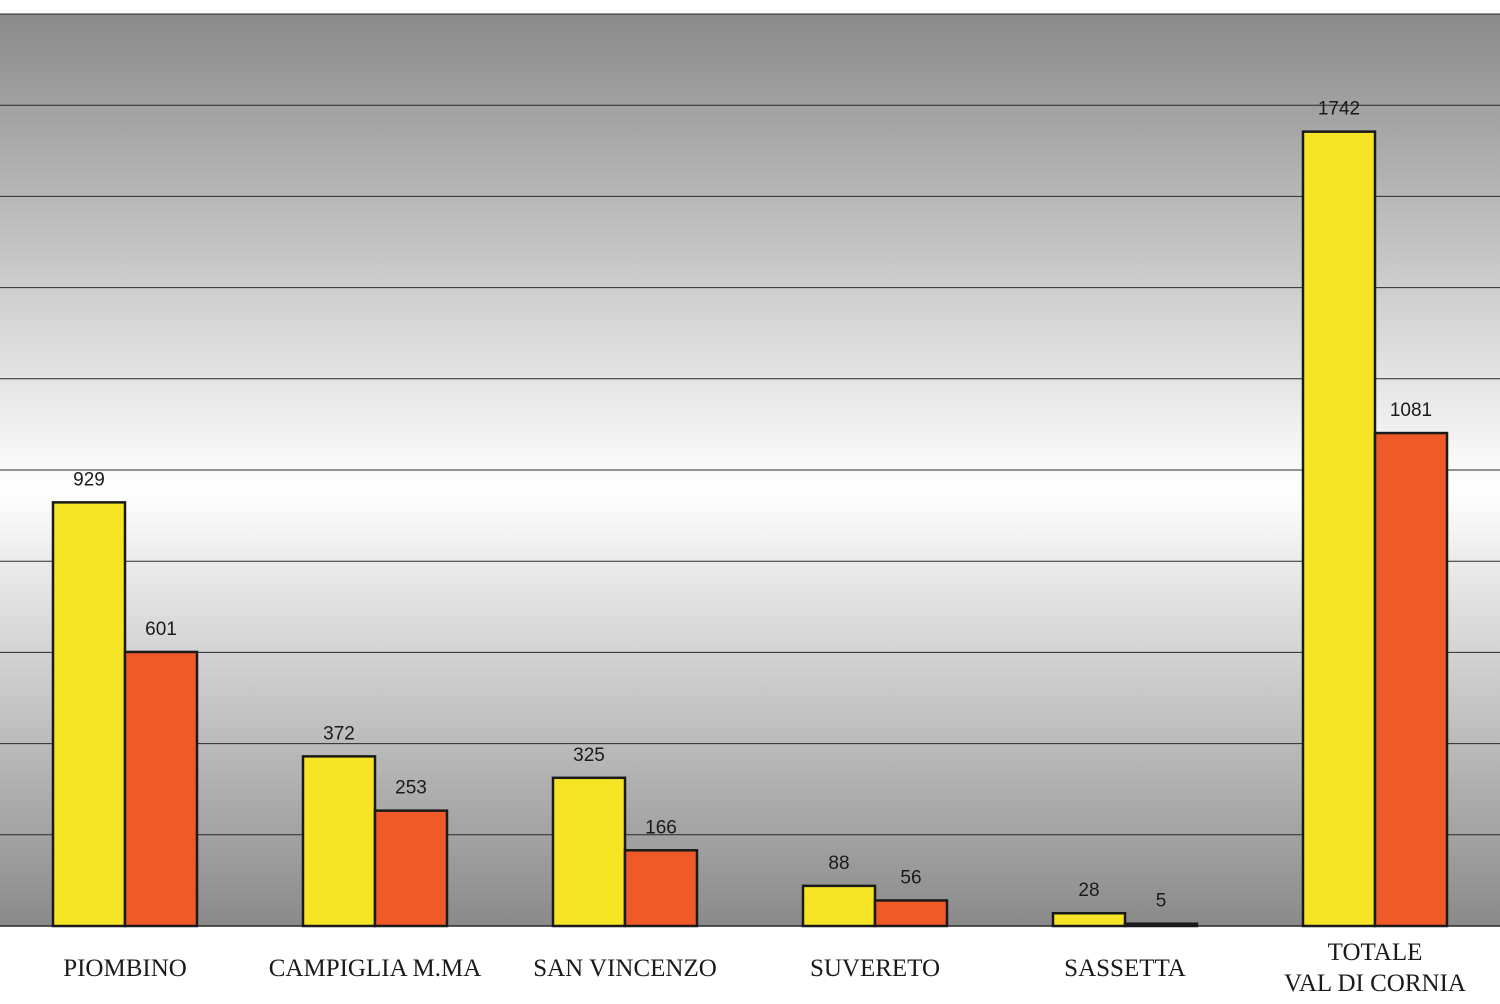 This screenshot has width=1500, height=1004. What do you see at coordinates (1411, 410) in the screenshot?
I see `data-label: 1081` at bounding box center [1411, 410].